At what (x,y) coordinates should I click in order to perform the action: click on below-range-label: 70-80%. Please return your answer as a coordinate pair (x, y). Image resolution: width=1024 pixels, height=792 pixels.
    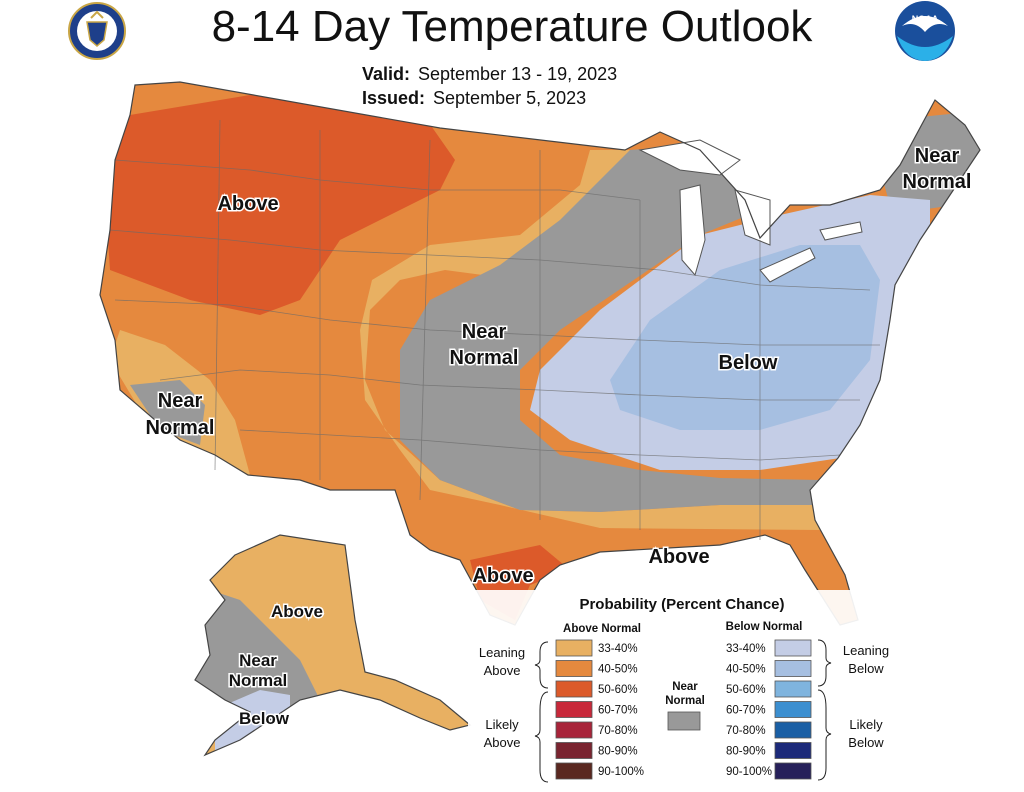
    Looking at the image, I should click on (746, 731).